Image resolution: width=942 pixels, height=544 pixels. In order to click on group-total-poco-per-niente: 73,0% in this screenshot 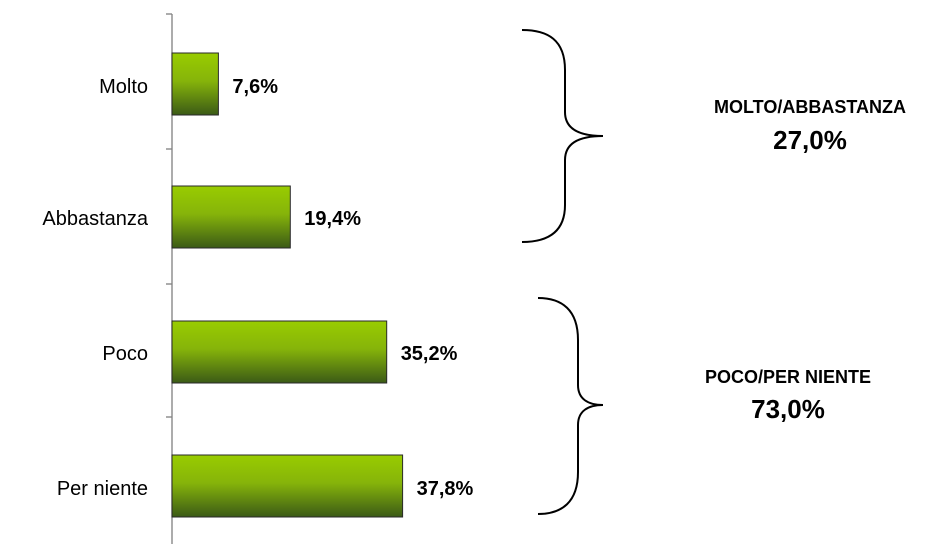, I will do `click(788, 409)`.